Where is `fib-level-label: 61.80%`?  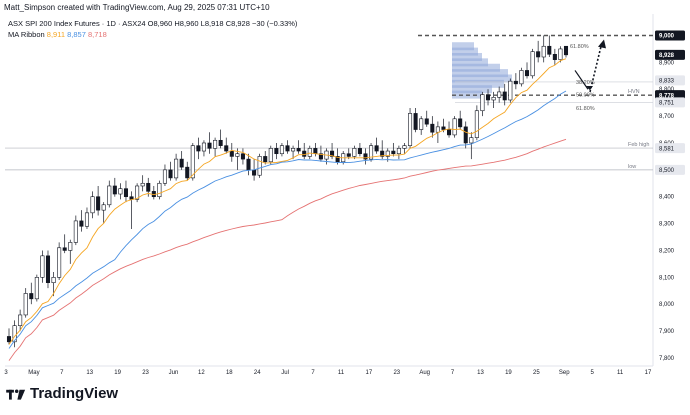
fib-level-label: 61.80% is located at coordinates (585, 109).